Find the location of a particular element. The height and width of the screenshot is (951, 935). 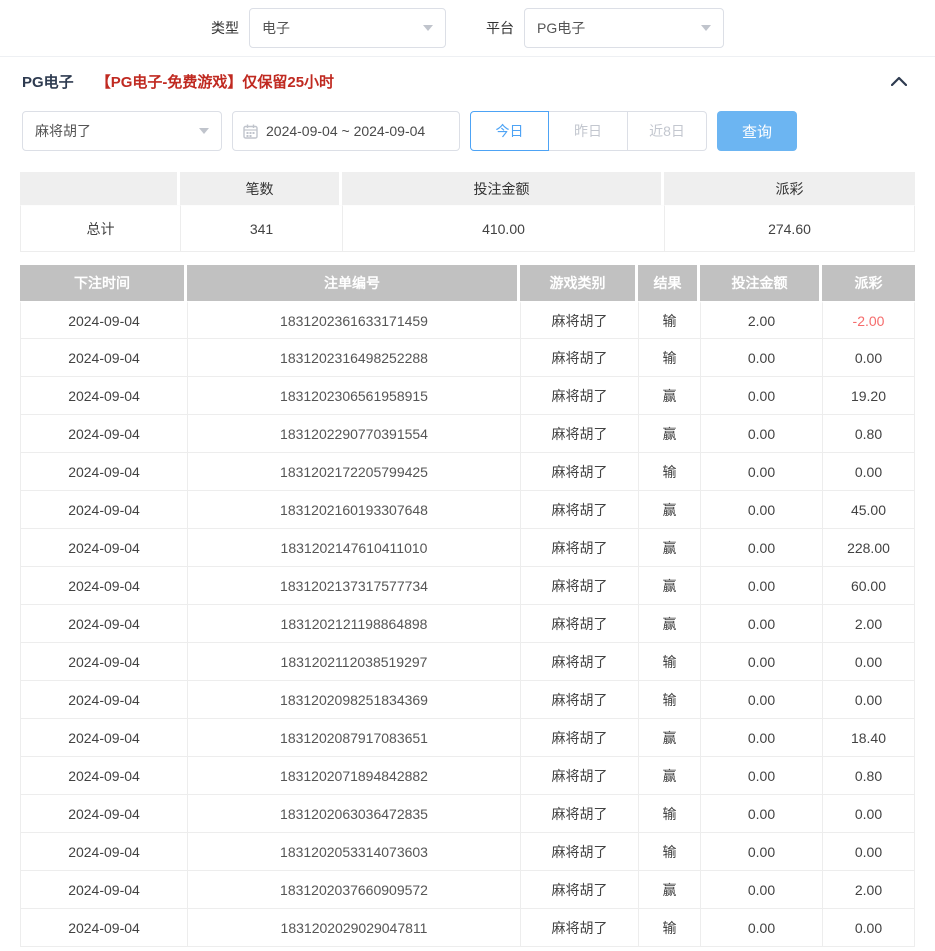

section-title: PG电子 is located at coordinates (48, 82).